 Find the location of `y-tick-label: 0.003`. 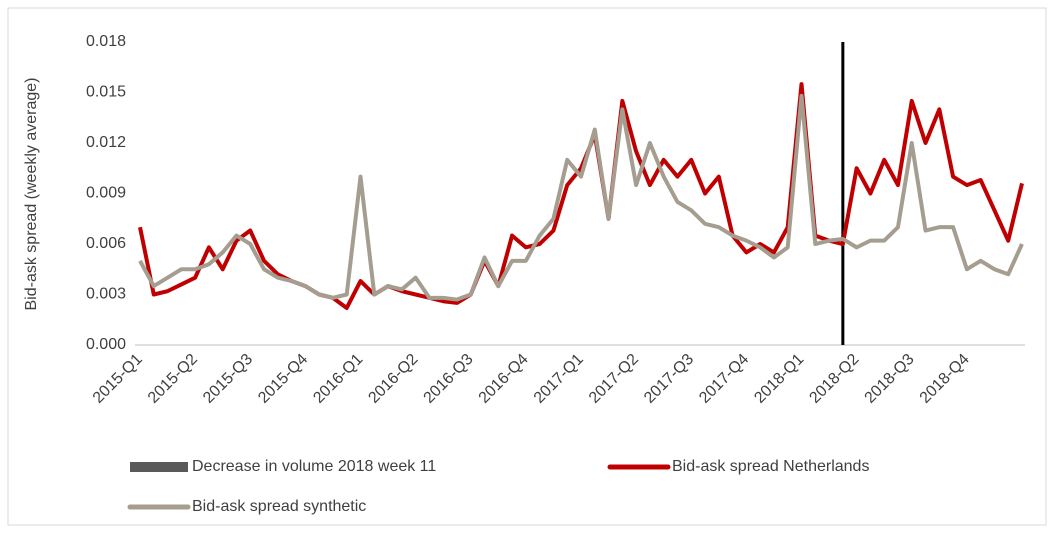

y-tick-label: 0.003 is located at coordinates (106, 294).